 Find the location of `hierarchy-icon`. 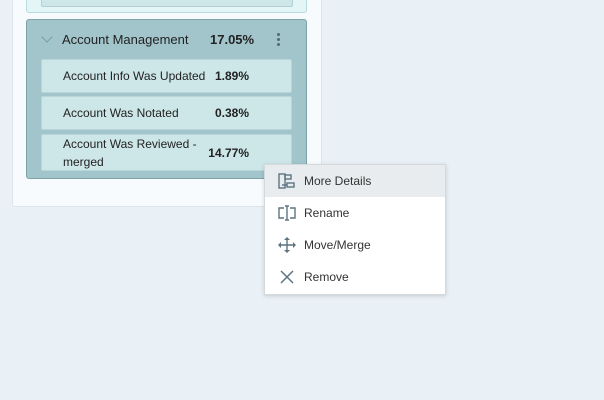

hierarchy-icon is located at coordinates (286, 181).